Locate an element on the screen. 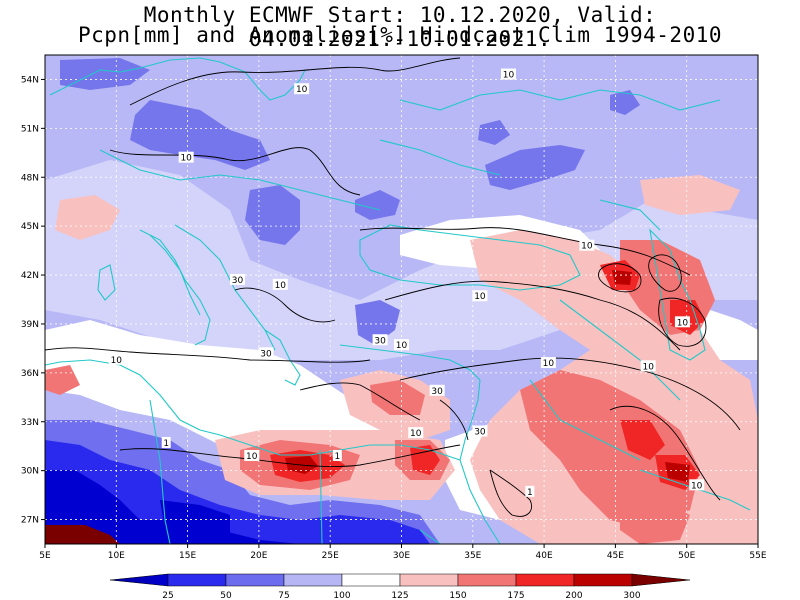 This screenshot has width=800, height=600. lon-tick-label: 35E is located at coordinates (472, 556).